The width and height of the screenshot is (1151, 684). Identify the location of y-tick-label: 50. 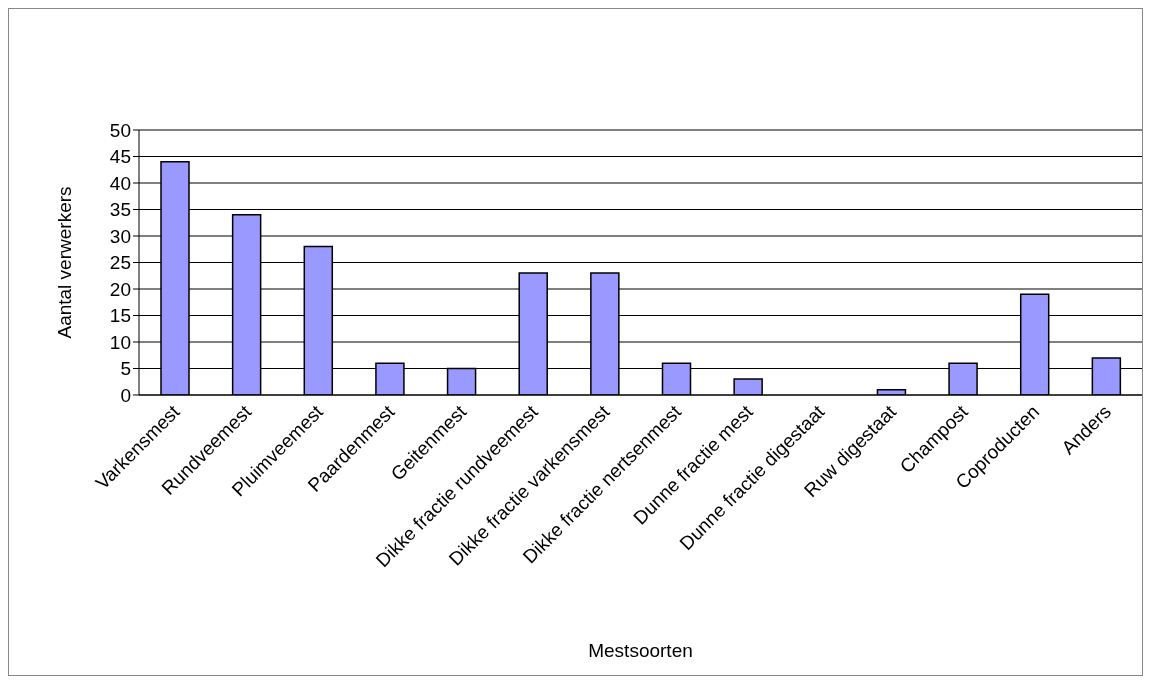
(120, 130).